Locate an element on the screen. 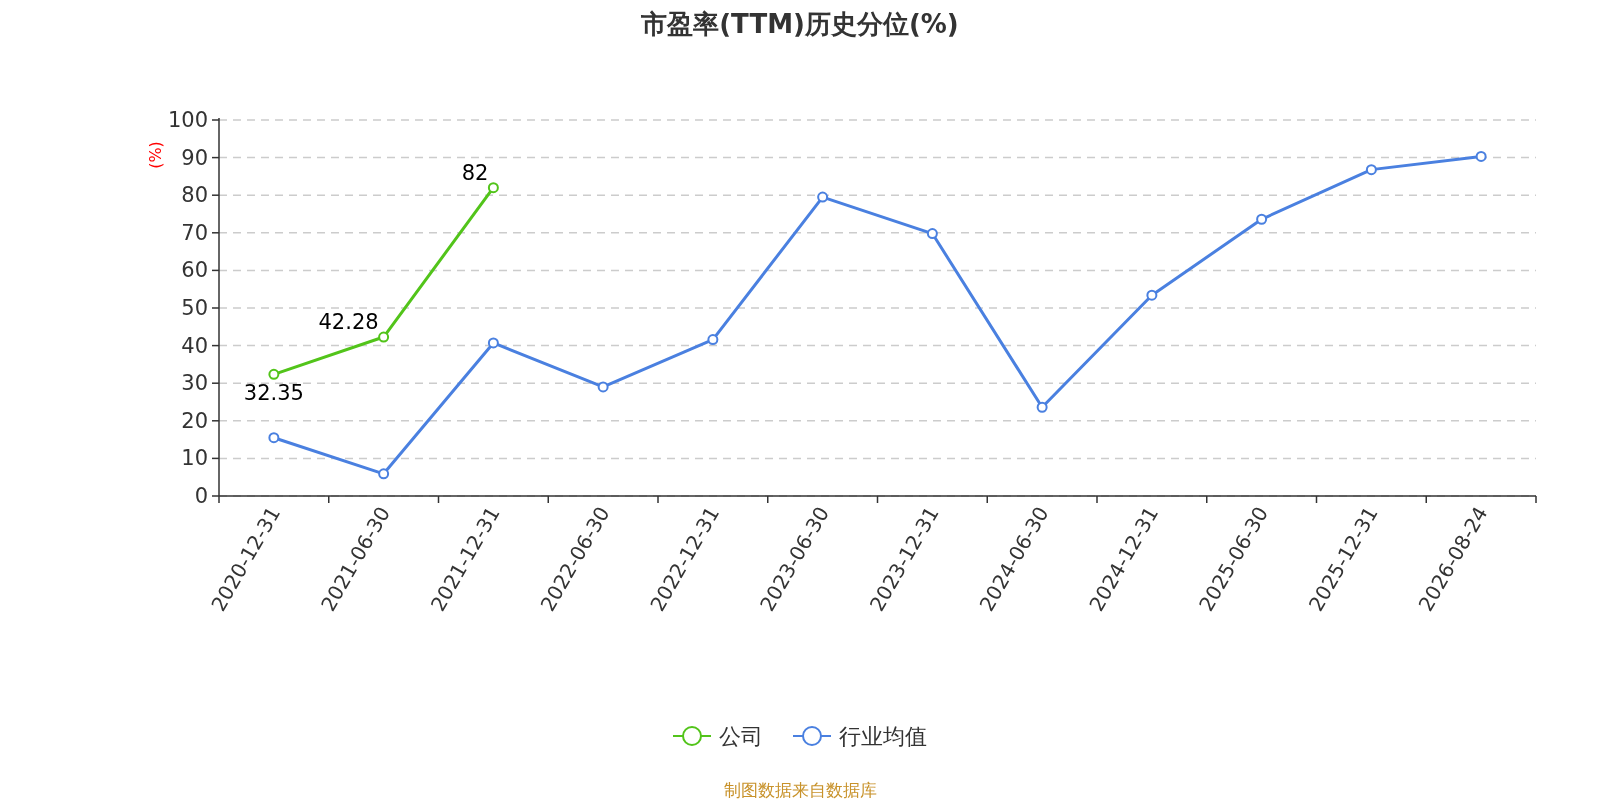  legend-item: 公司 is located at coordinates (717, 736).